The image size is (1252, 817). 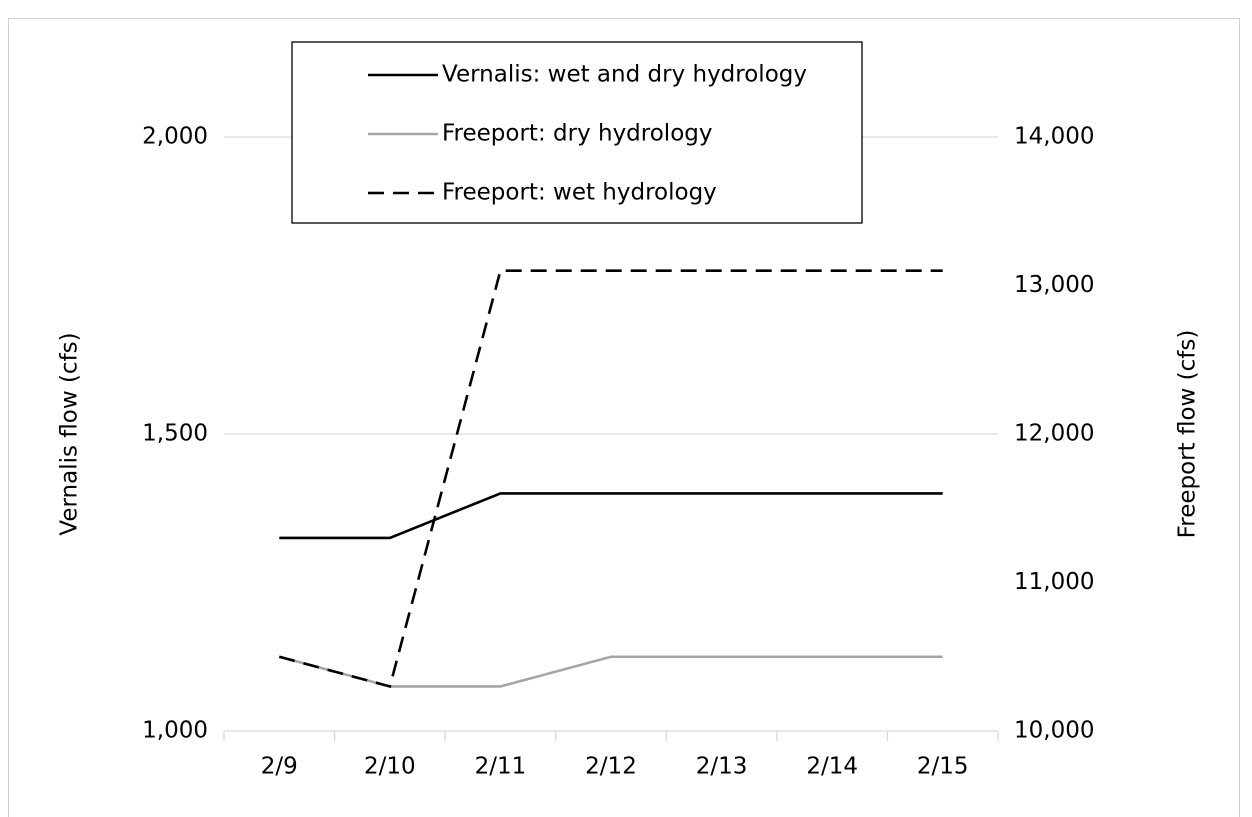 What do you see at coordinates (70, 433) in the screenshot?
I see `y-axis-label: Vernalis flow (cfs)` at bounding box center [70, 433].